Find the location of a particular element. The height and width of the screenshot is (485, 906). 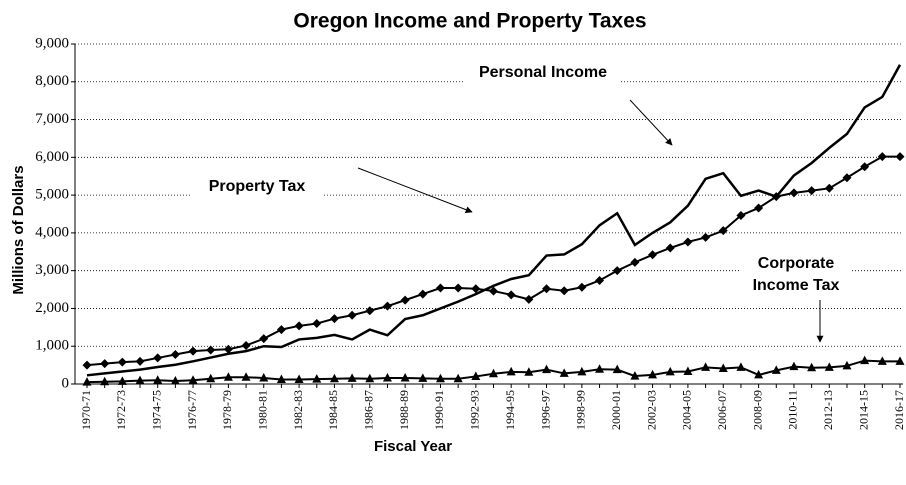

x-tick-label: 2004-05 is located at coordinates (687, 410).